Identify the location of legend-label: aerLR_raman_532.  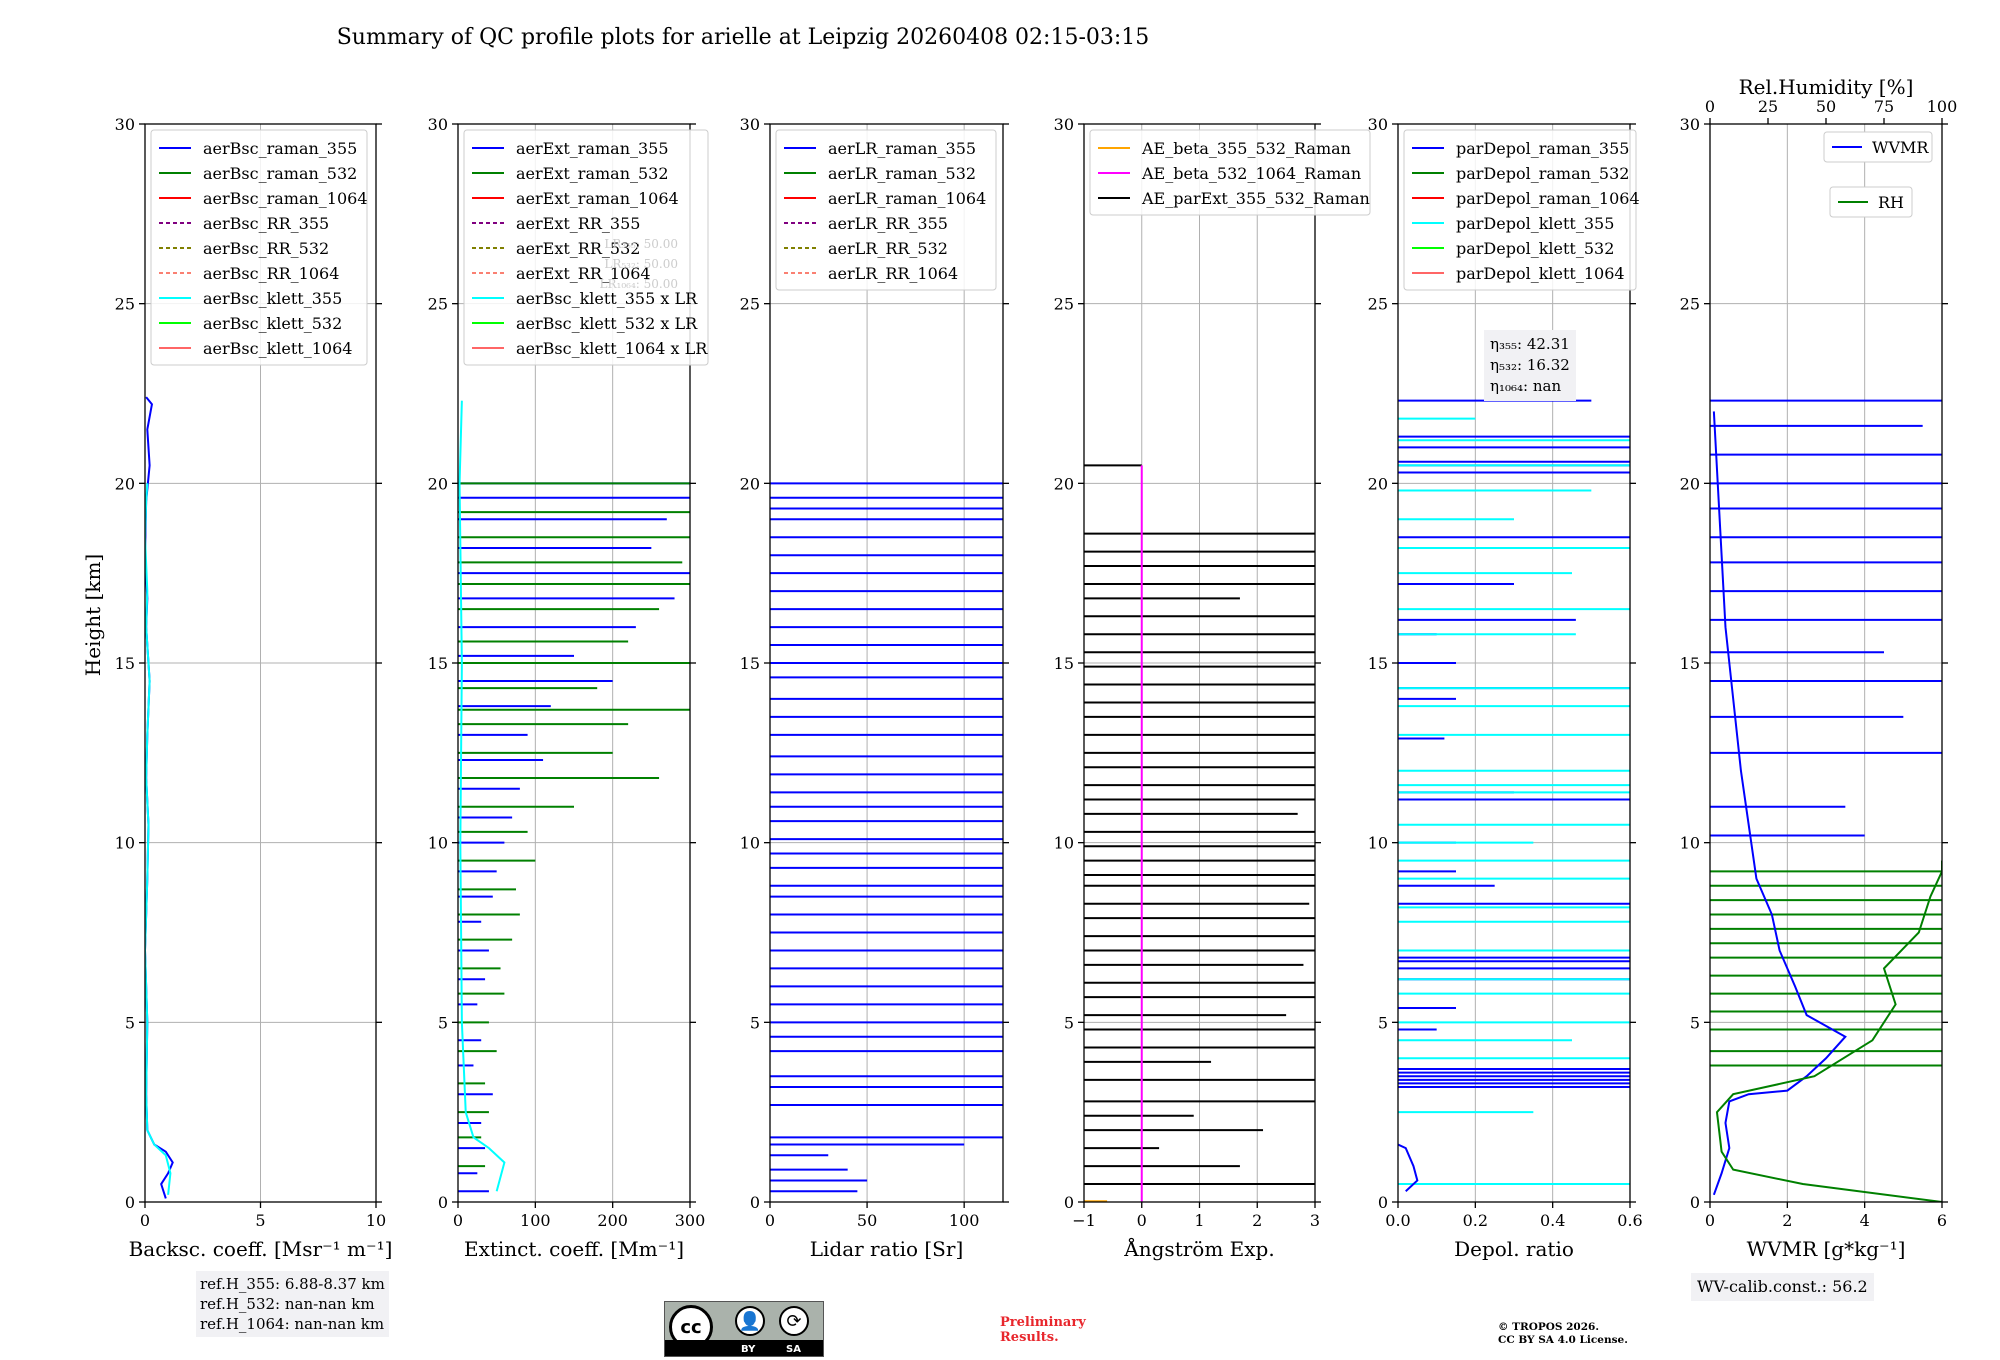
(902, 173).